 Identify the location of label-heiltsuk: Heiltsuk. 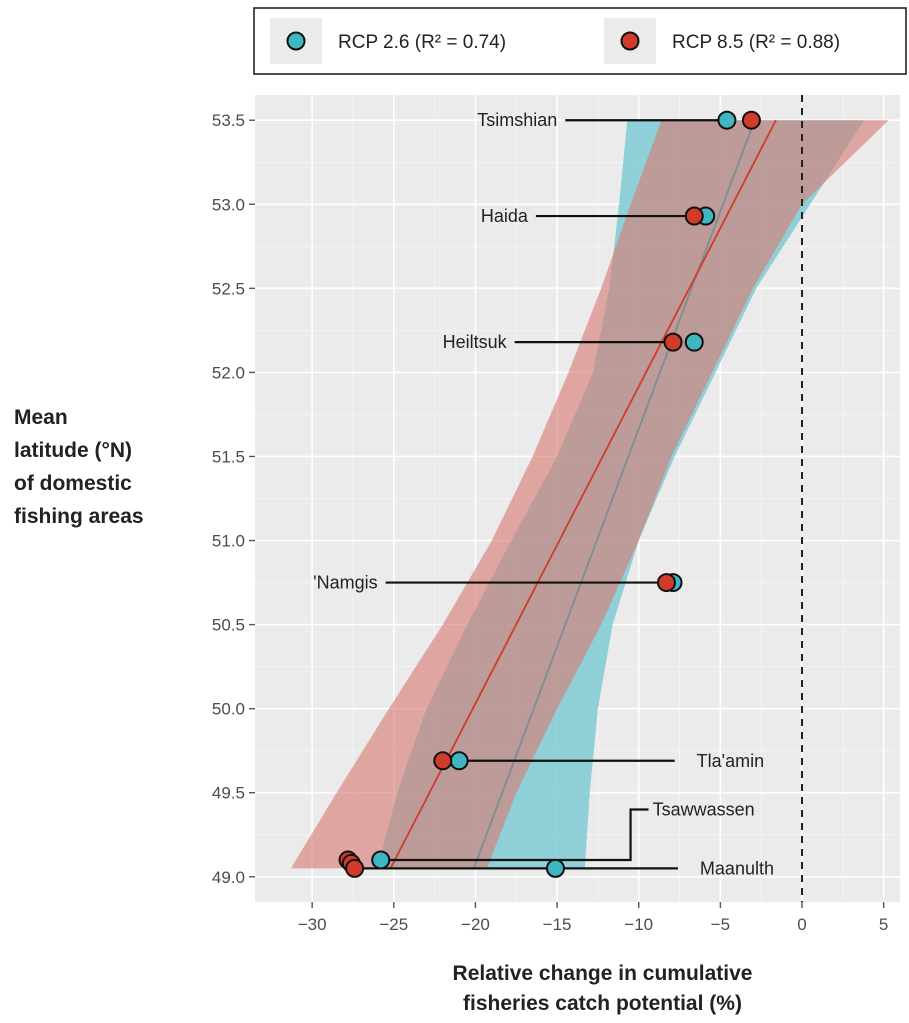
(475, 342).